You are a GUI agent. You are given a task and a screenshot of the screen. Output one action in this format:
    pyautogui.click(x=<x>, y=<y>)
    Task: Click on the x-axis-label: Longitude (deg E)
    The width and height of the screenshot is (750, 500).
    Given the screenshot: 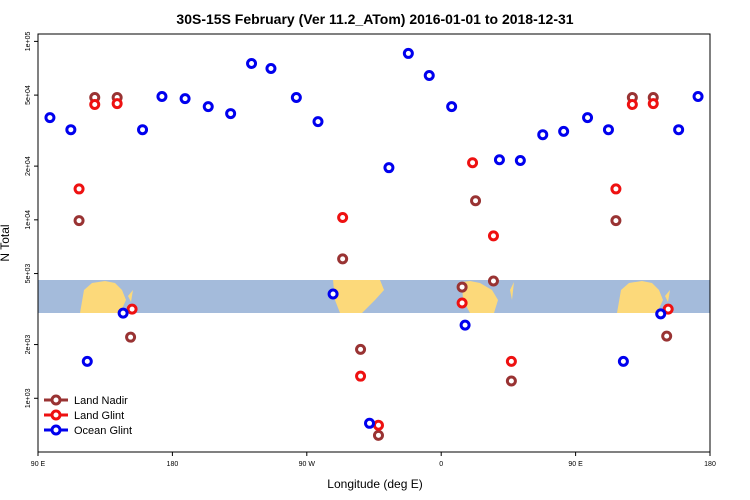 What is the action you would take?
    pyautogui.click(x=374, y=484)
    